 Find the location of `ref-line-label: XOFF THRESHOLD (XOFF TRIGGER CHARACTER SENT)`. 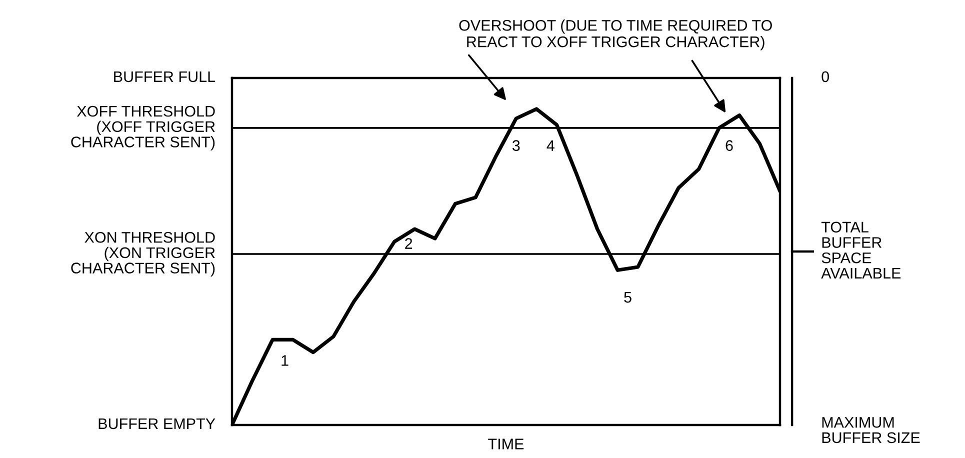

ref-line-label: XOFF THRESHOLD (XOFF TRIGGER CHARACTER SENT) is located at coordinates (143, 128).